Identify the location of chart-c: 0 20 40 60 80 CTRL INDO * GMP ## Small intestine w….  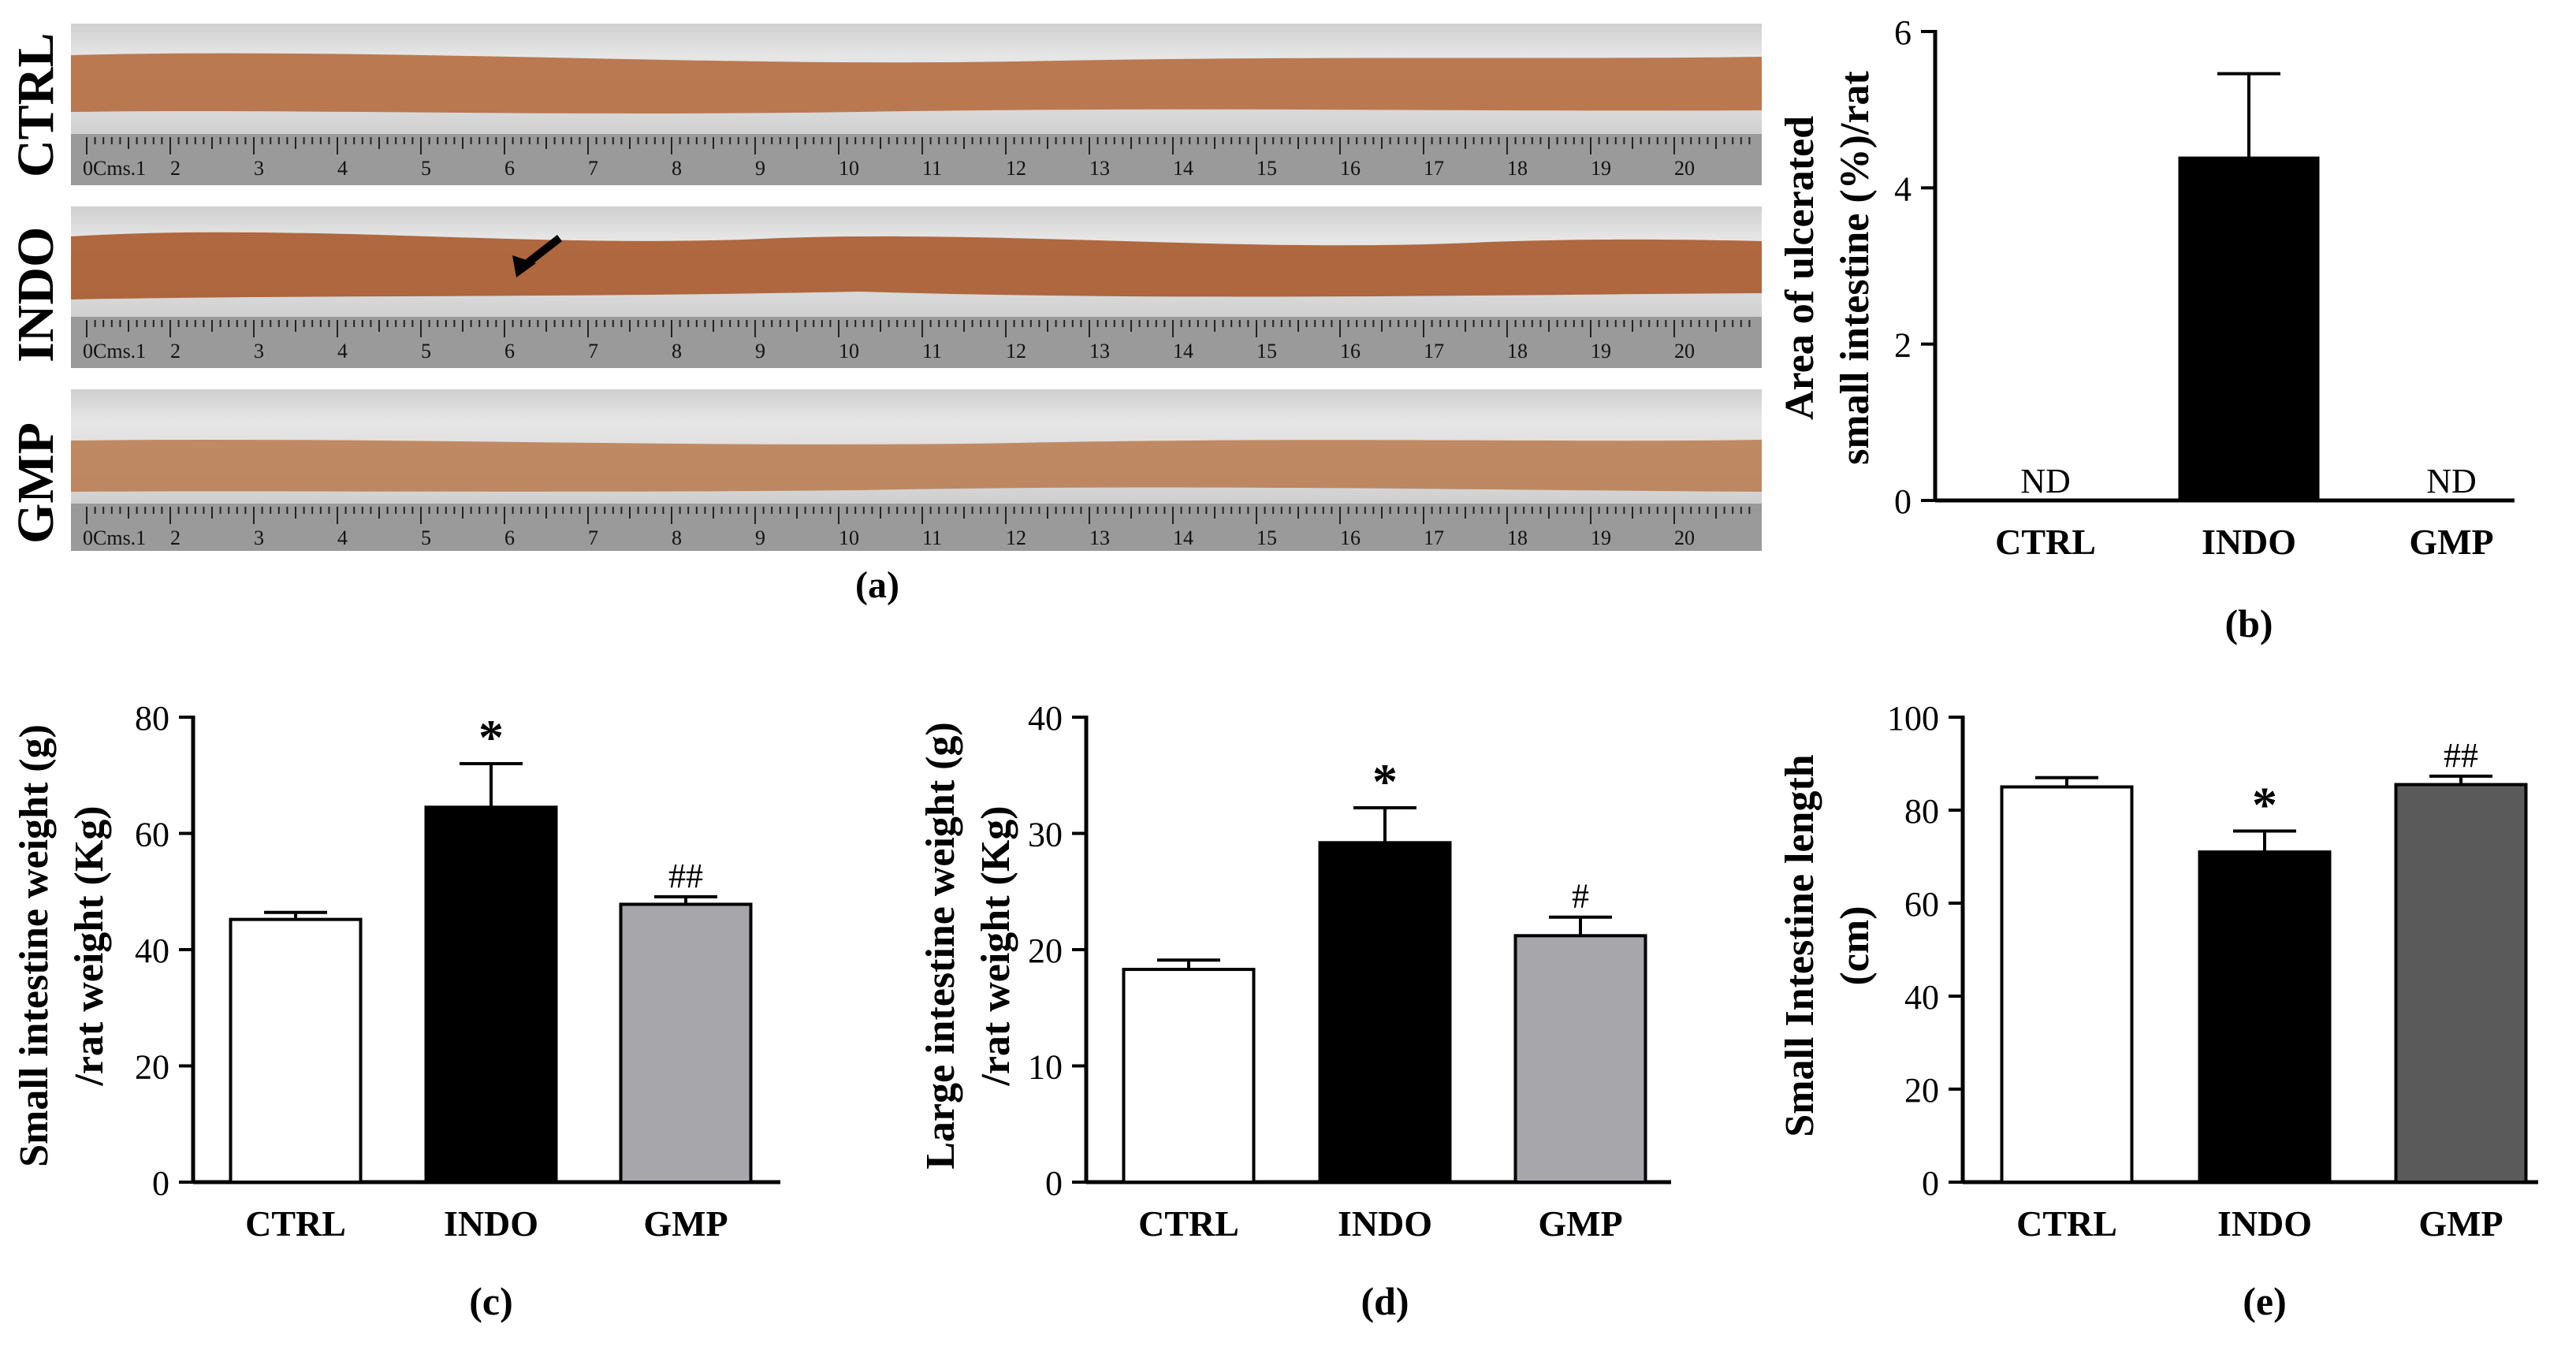
(396, 1011).